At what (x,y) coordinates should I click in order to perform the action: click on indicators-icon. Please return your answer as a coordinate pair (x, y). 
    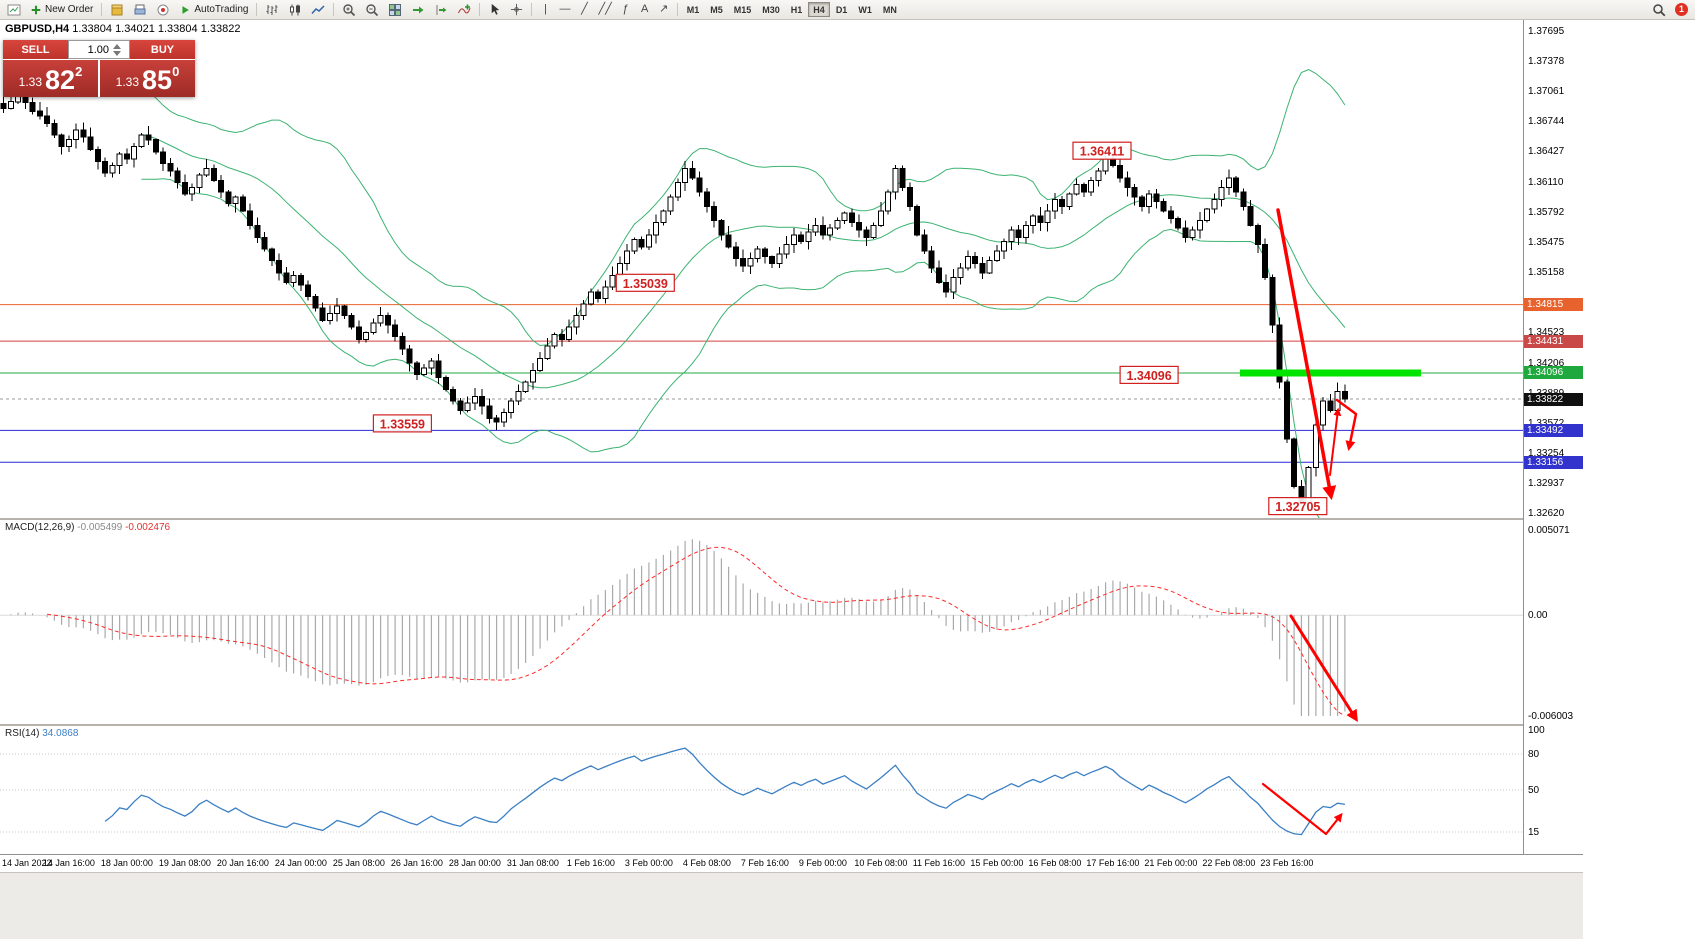
    Looking at the image, I should click on (464, 8).